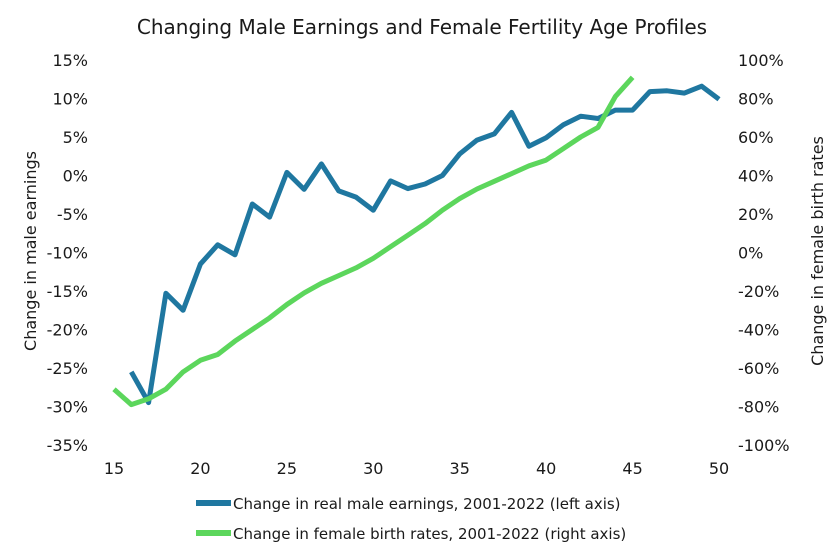  I want to click on left-tick-label: 0%, so click(75, 176).